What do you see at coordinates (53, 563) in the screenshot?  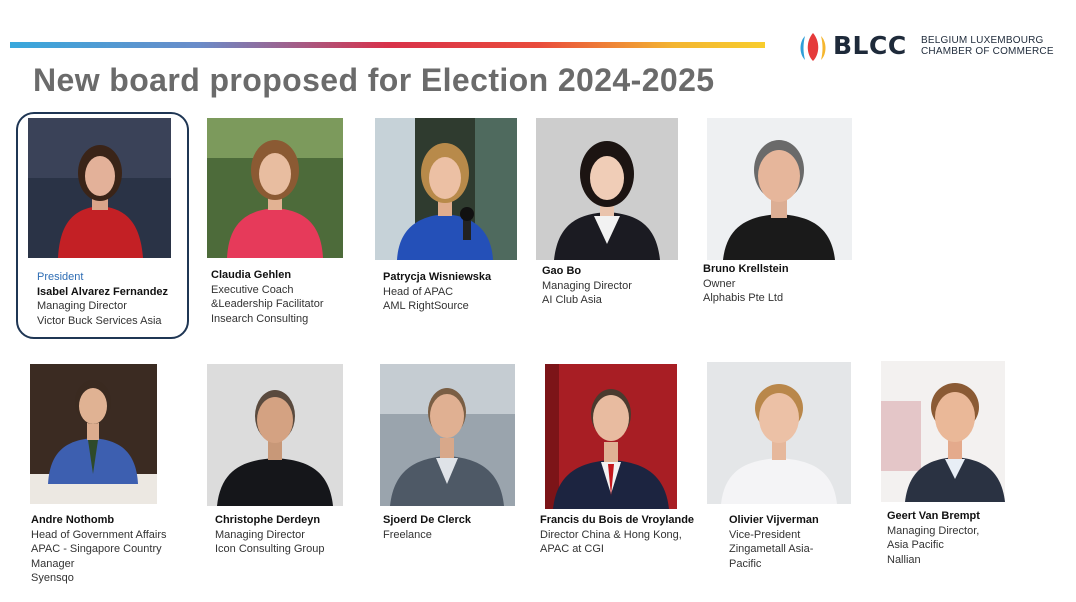 I see `member-title-line: Manager` at bounding box center [53, 563].